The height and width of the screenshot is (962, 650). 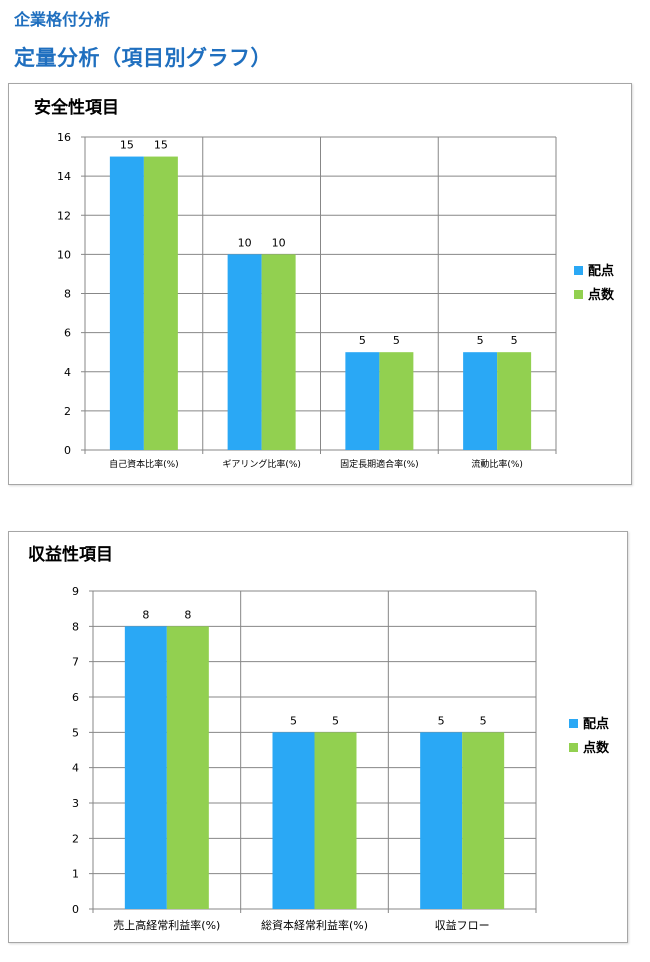 What do you see at coordinates (497, 464) in the screenshot?
I see `safety-category-label: 流動比率(%)` at bounding box center [497, 464].